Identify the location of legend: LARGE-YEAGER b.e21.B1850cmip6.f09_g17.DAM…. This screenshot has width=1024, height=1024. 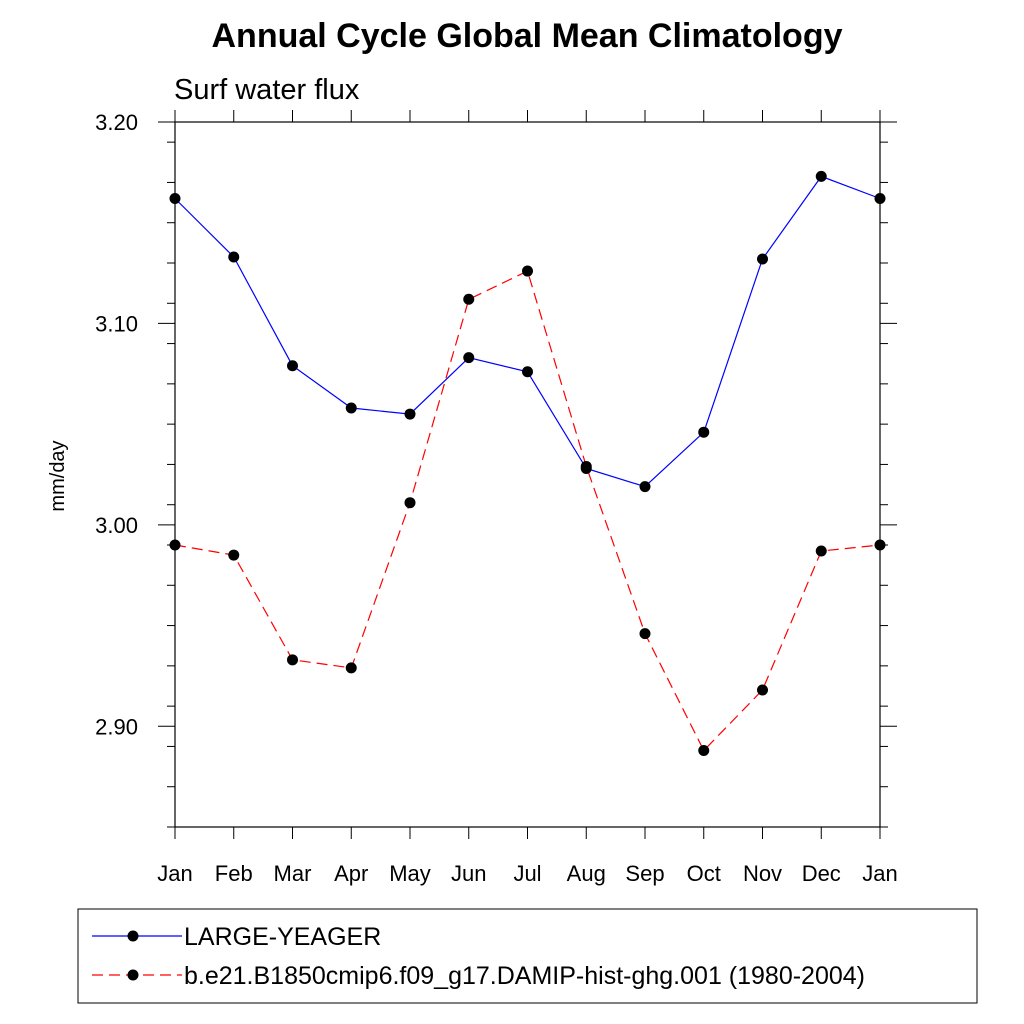
(478, 956).